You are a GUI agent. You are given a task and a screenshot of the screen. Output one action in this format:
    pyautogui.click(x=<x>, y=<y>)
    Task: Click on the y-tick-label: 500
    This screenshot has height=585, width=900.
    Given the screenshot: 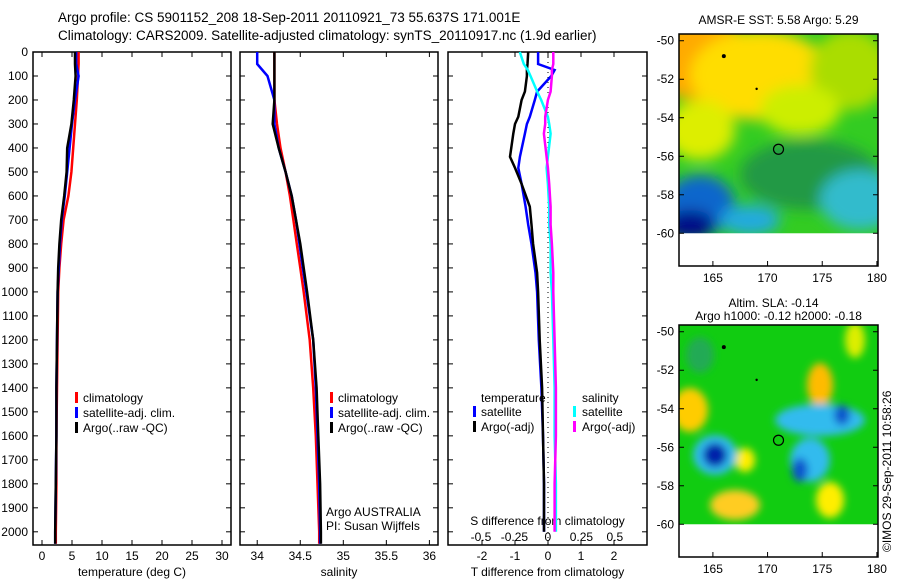 What is the action you would take?
    pyautogui.click(x=18, y=172)
    